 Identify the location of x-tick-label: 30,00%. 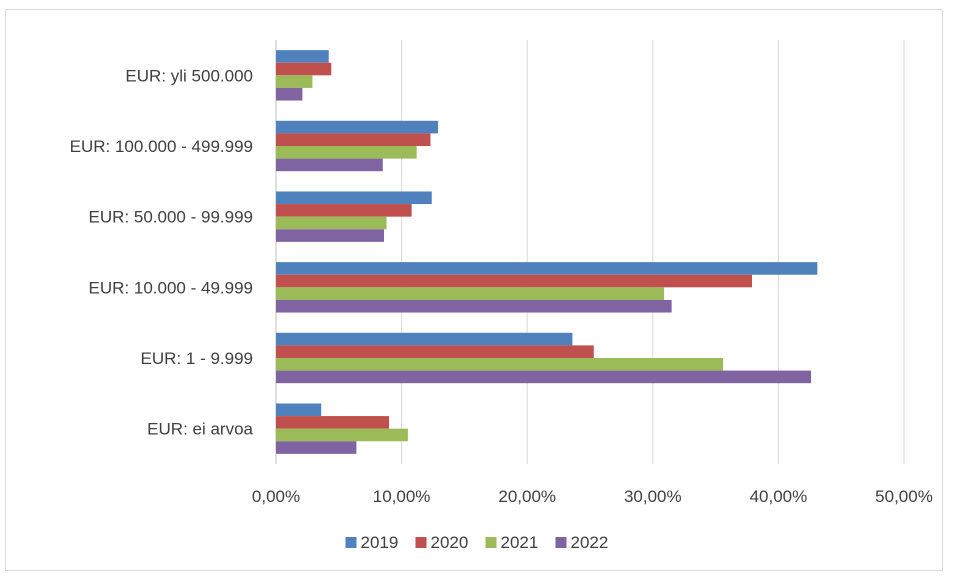
(653, 496).